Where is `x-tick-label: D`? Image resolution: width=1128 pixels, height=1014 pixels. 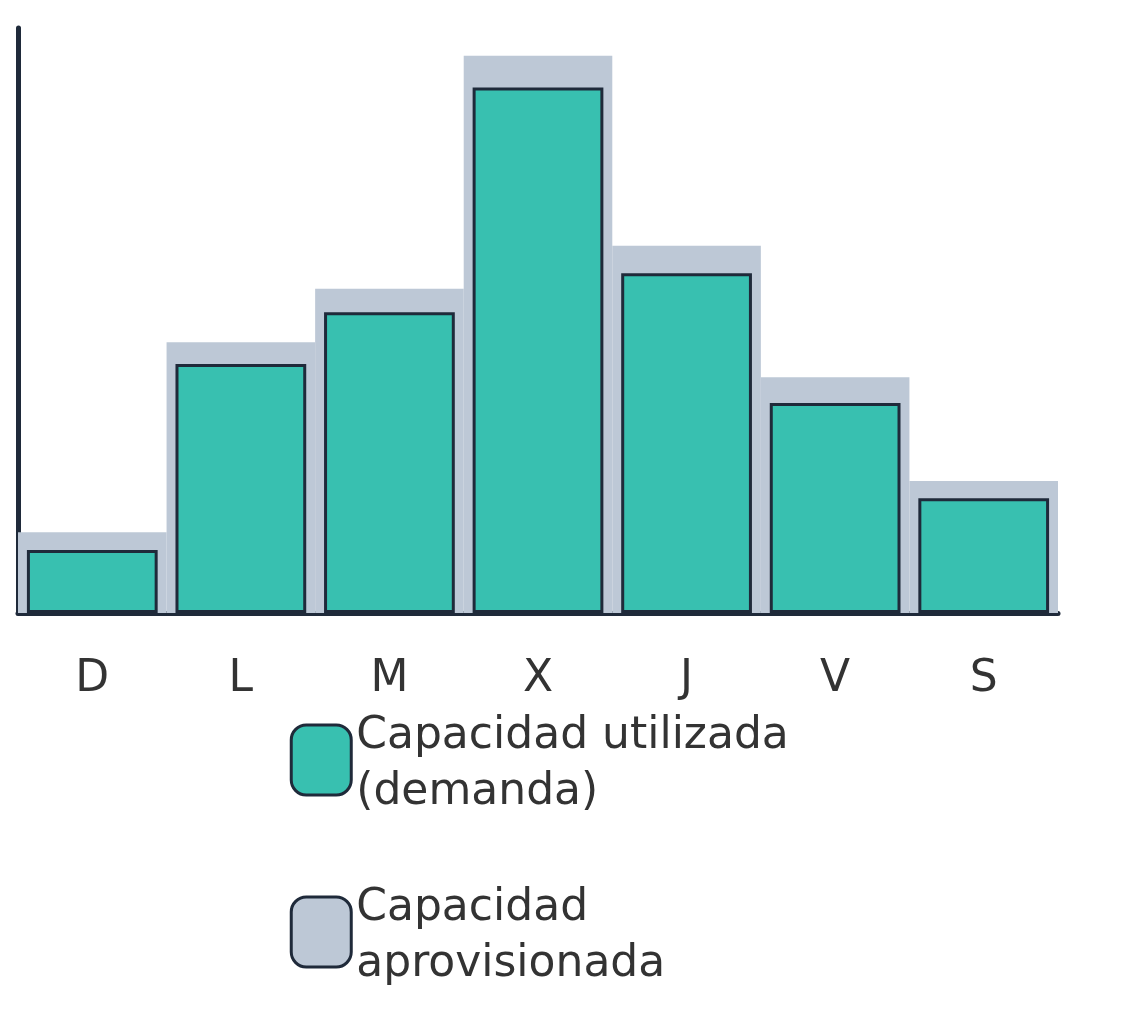
x-tick-label: D is located at coordinates (92, 675).